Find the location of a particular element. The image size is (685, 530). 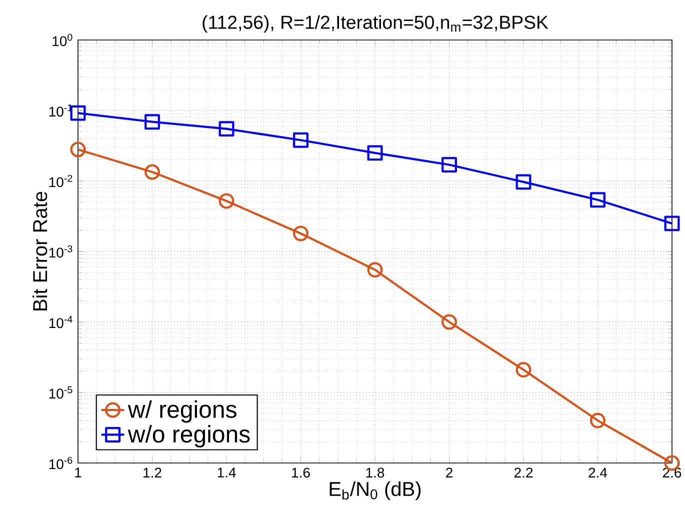

x-tick-label: 1.8 is located at coordinates (375, 473).